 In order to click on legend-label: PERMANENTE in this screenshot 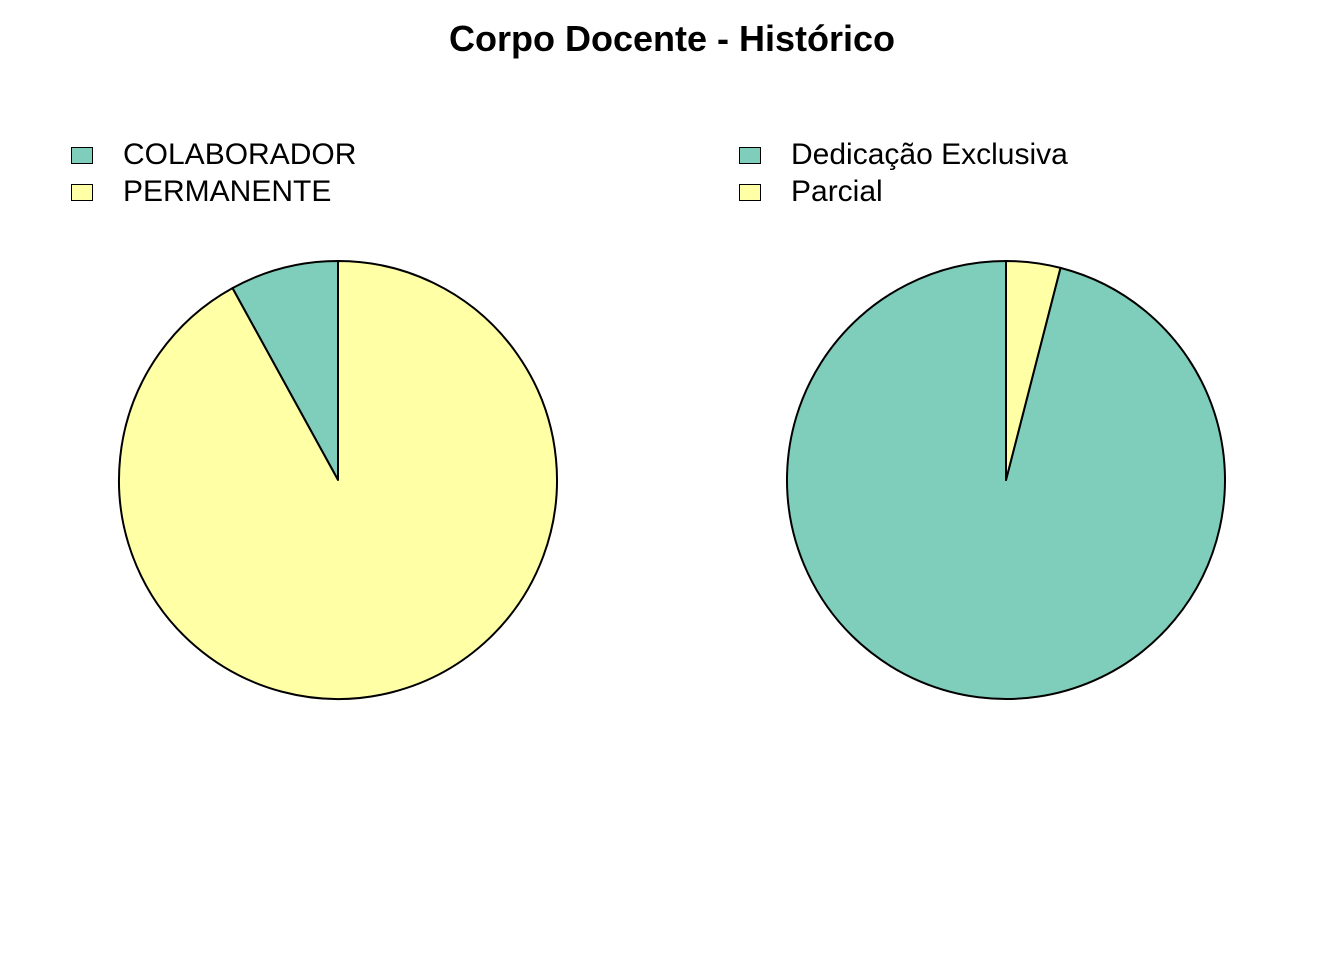, I will do `click(227, 191)`.